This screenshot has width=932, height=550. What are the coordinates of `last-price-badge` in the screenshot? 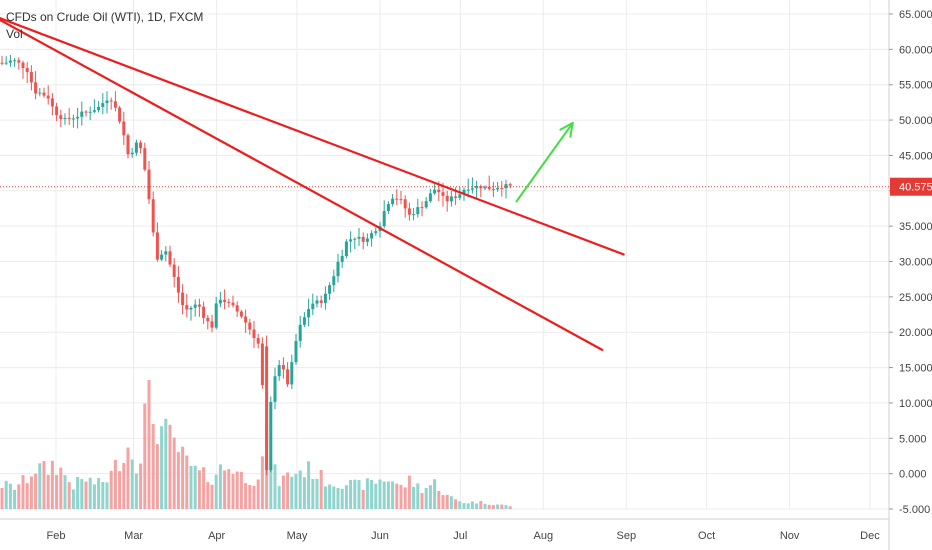 It's located at (911, 186).